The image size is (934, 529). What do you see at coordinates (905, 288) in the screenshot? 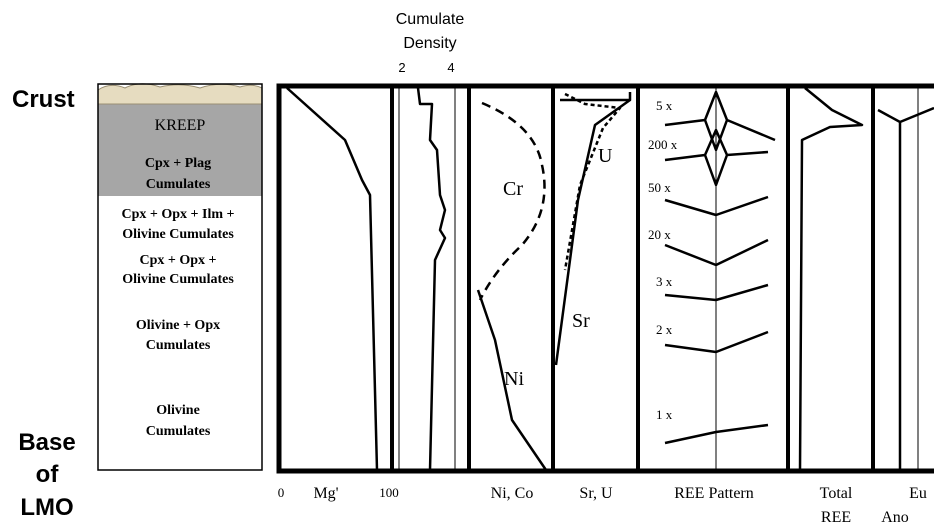
I see `eu-curve` at bounding box center [905, 288].